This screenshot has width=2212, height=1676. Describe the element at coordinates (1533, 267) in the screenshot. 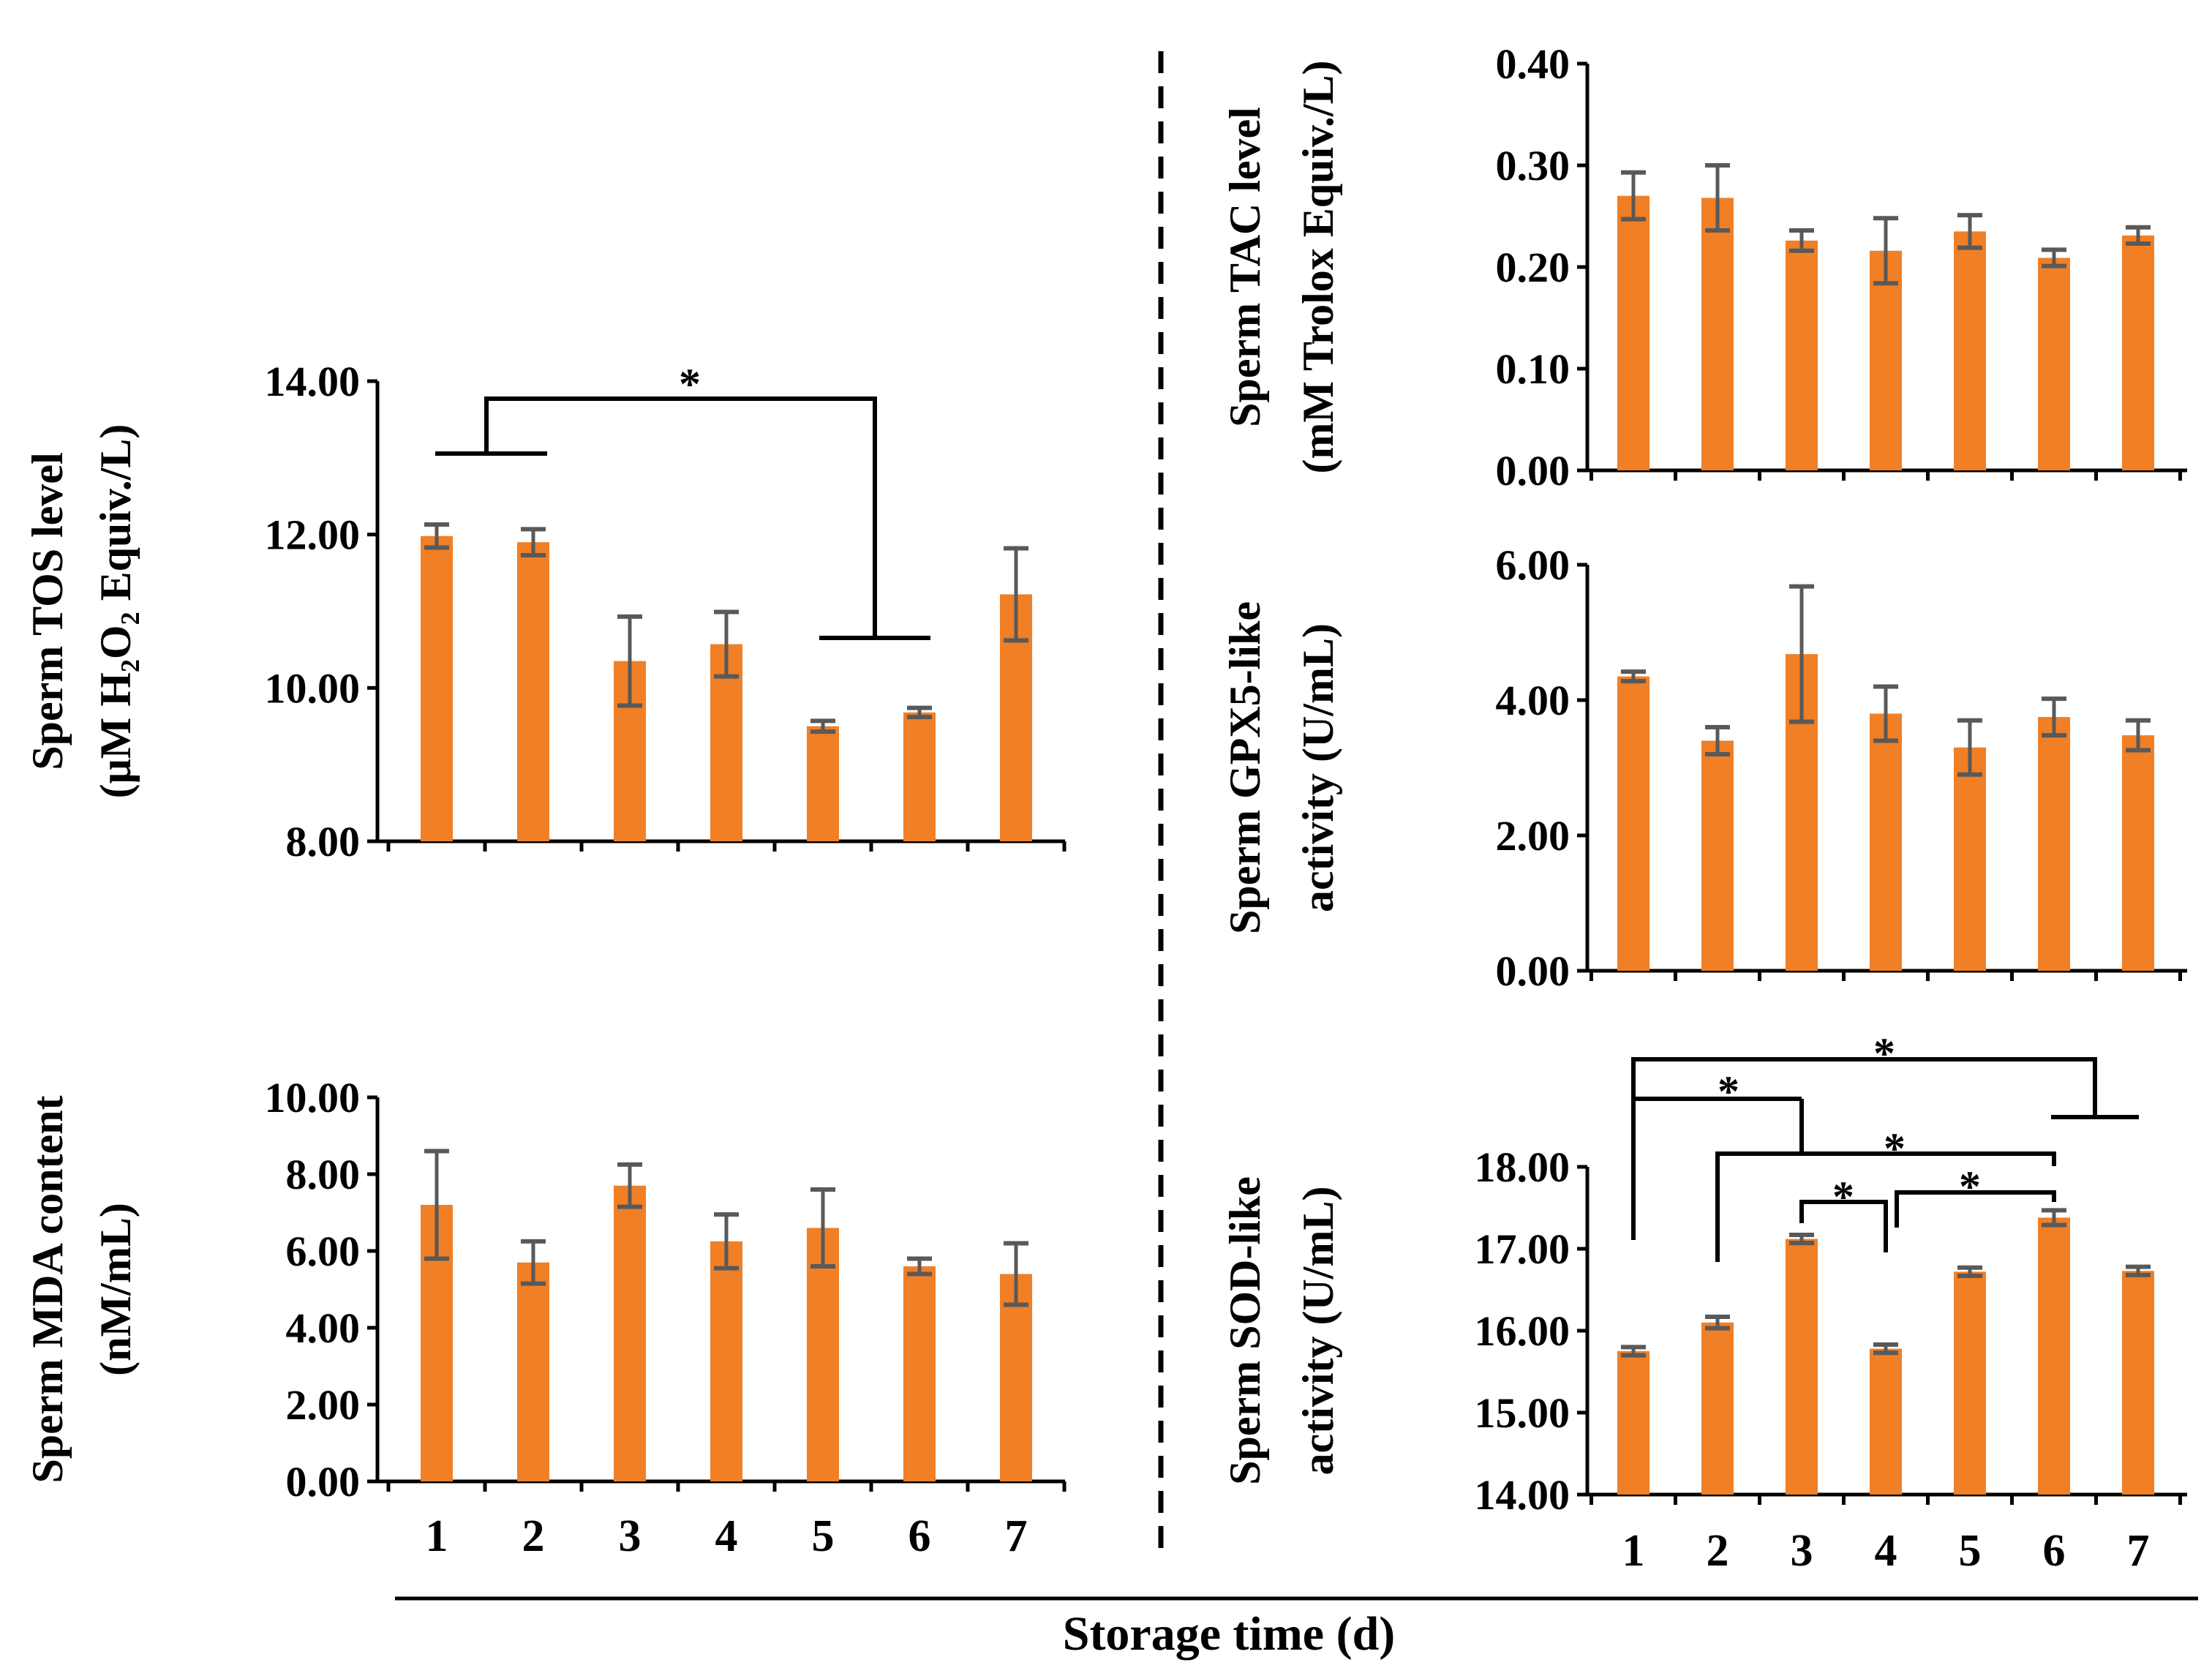

I see `y-tick-label: 0.20` at that location.